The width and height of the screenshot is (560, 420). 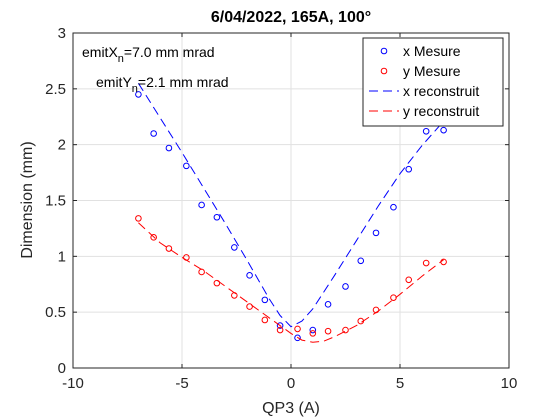 What do you see at coordinates (183, 82) in the screenshot?
I see `annotation-value: =2.1 mm mrad` at bounding box center [183, 82].